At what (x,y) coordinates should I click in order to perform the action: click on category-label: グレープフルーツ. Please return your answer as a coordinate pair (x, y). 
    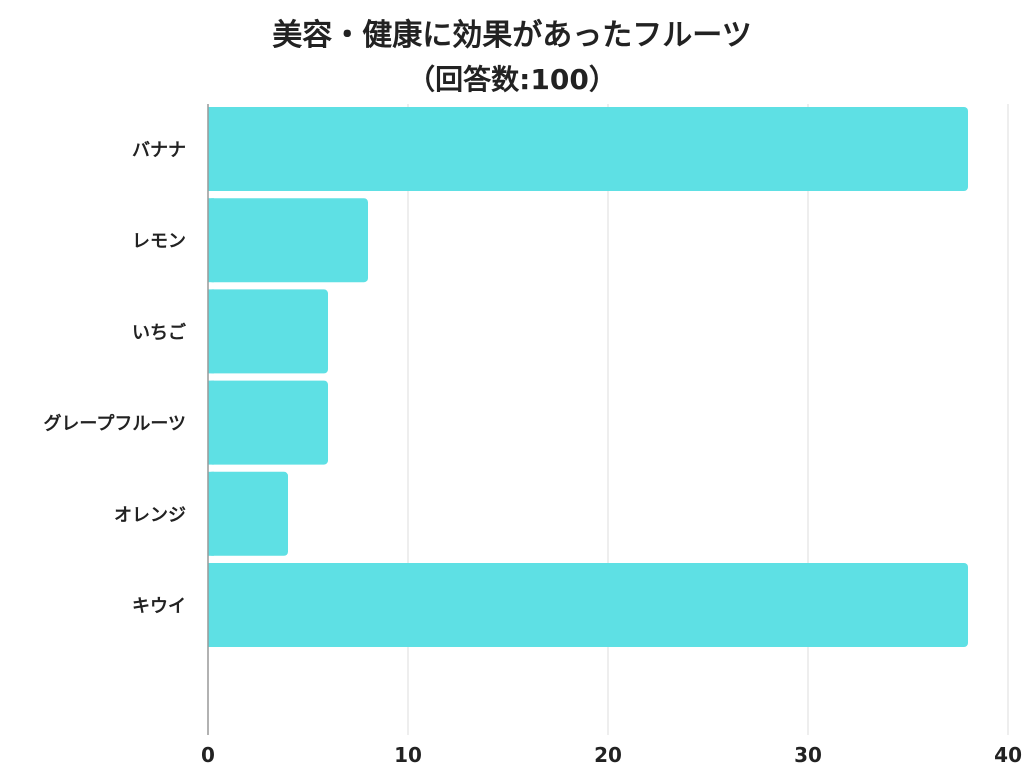
    Looking at the image, I should click on (114, 424).